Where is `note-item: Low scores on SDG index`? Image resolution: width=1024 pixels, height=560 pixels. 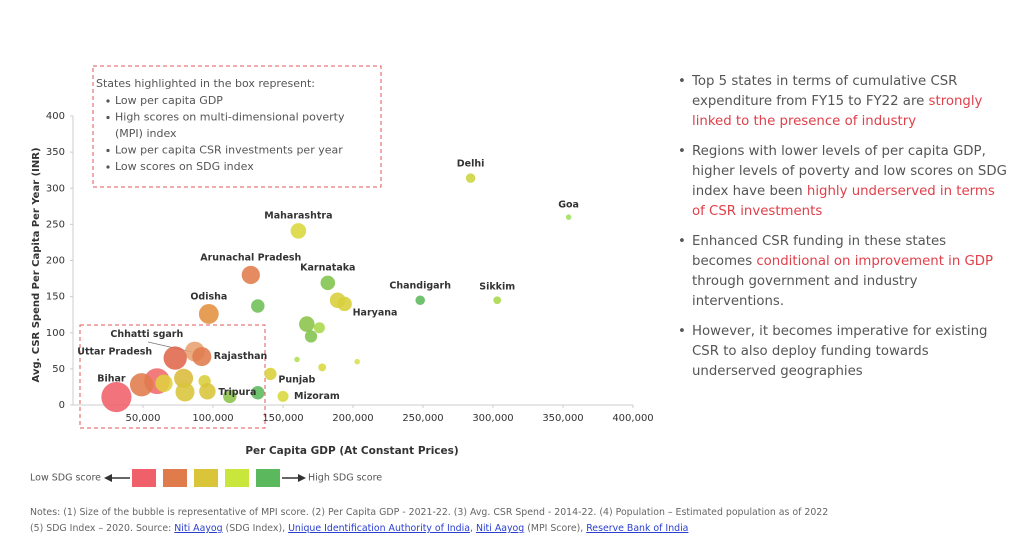
note-item: Low scores on SDG index is located at coordinates (184, 166).